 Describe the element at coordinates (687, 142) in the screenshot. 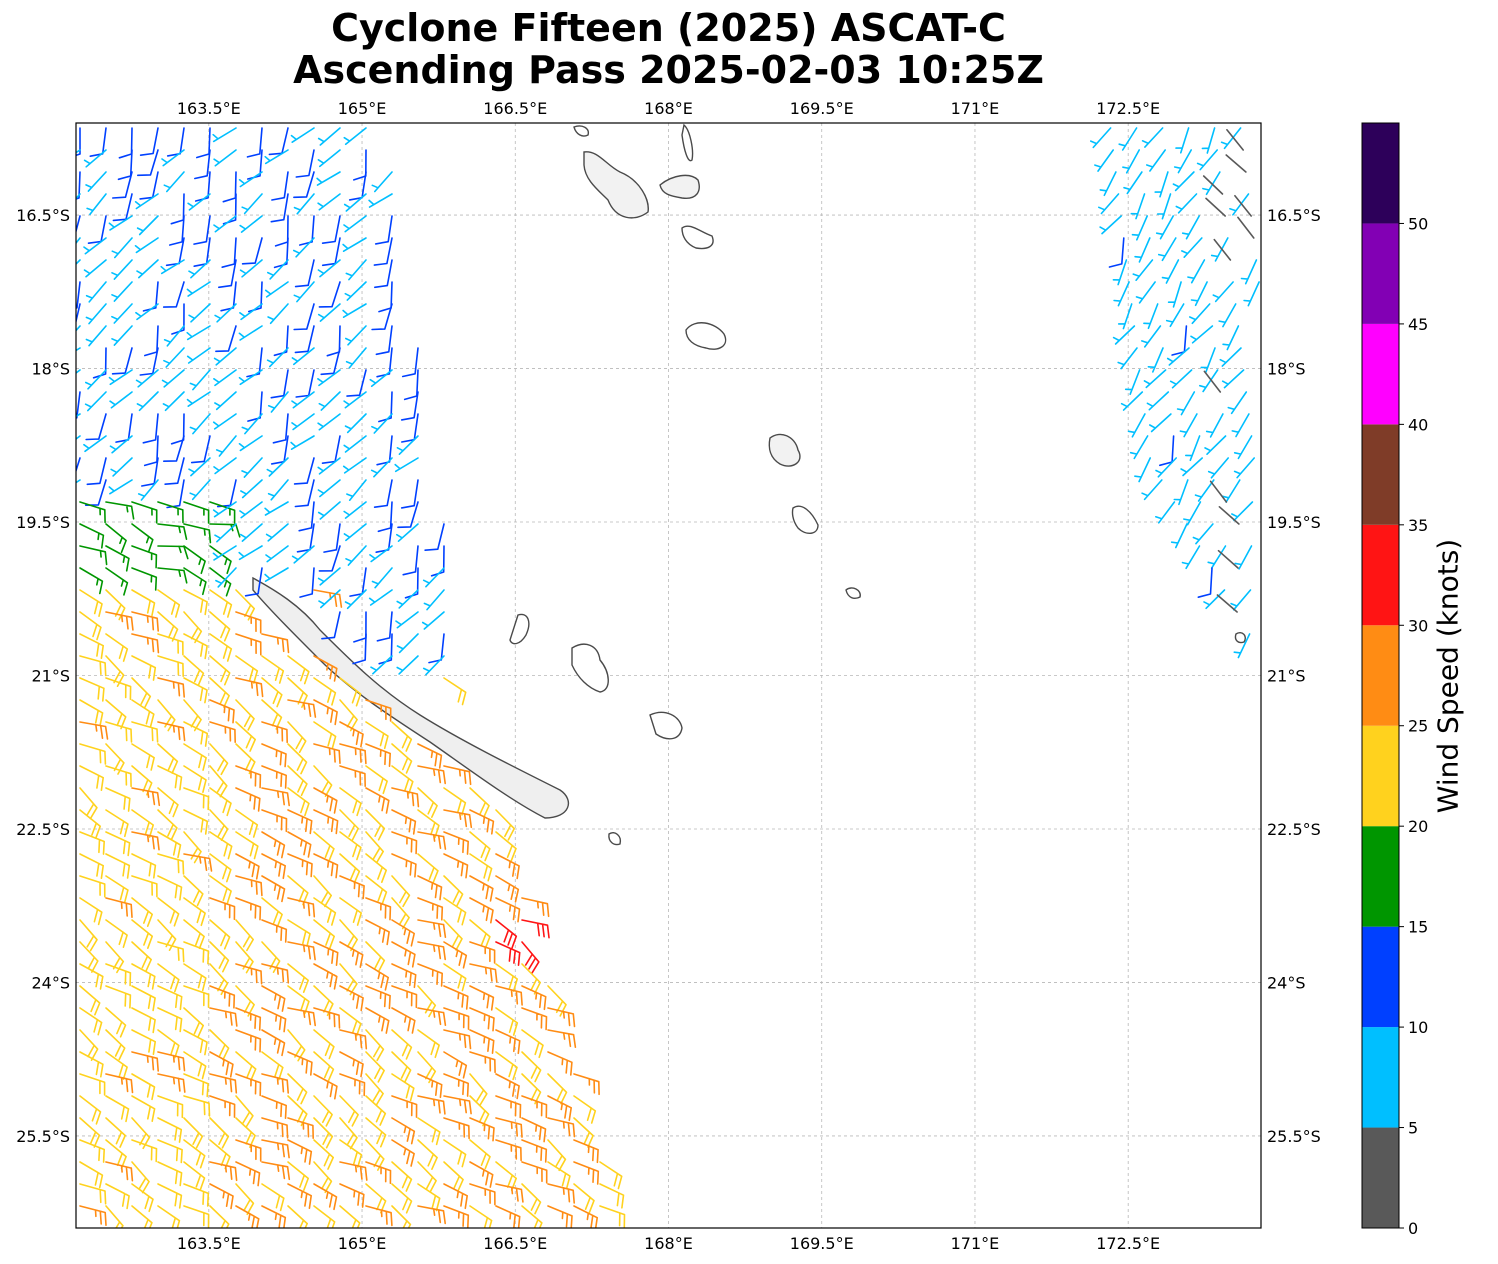

I see `maewo-island` at that location.